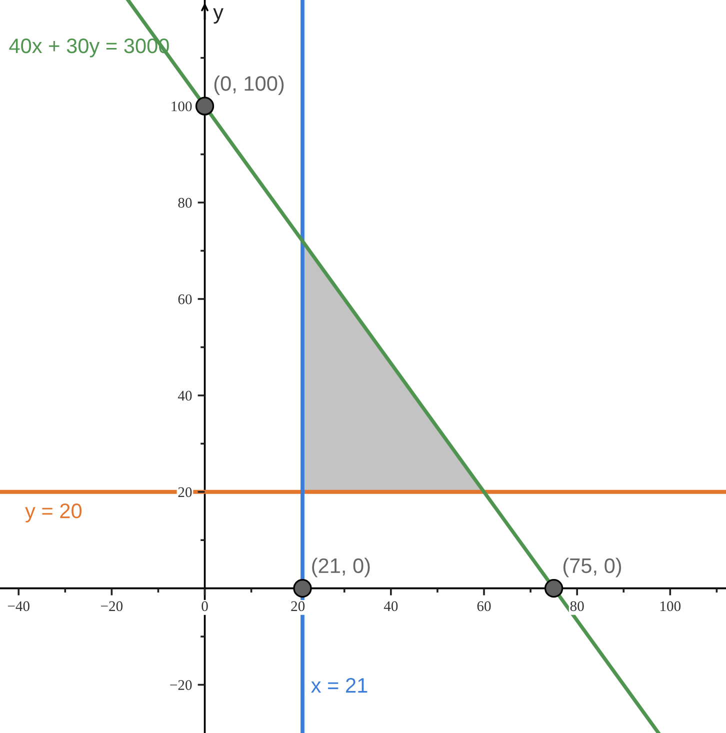 The image size is (726, 733). I want to click on ref-line-label: x = 21, so click(339, 685).